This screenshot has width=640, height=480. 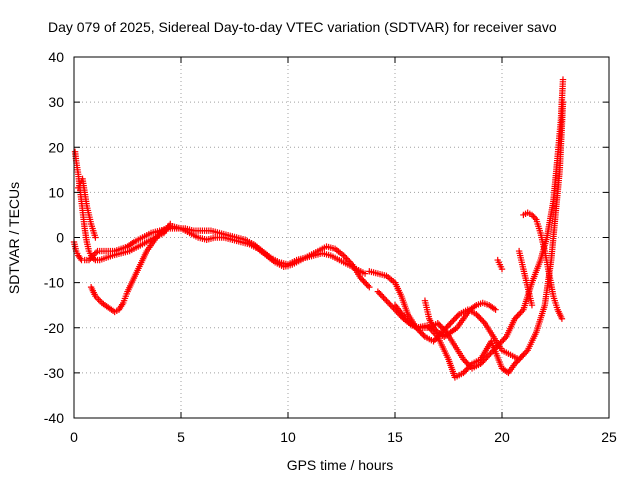 What do you see at coordinates (56, 147) in the screenshot?
I see `y-tick-label: 20` at bounding box center [56, 147].